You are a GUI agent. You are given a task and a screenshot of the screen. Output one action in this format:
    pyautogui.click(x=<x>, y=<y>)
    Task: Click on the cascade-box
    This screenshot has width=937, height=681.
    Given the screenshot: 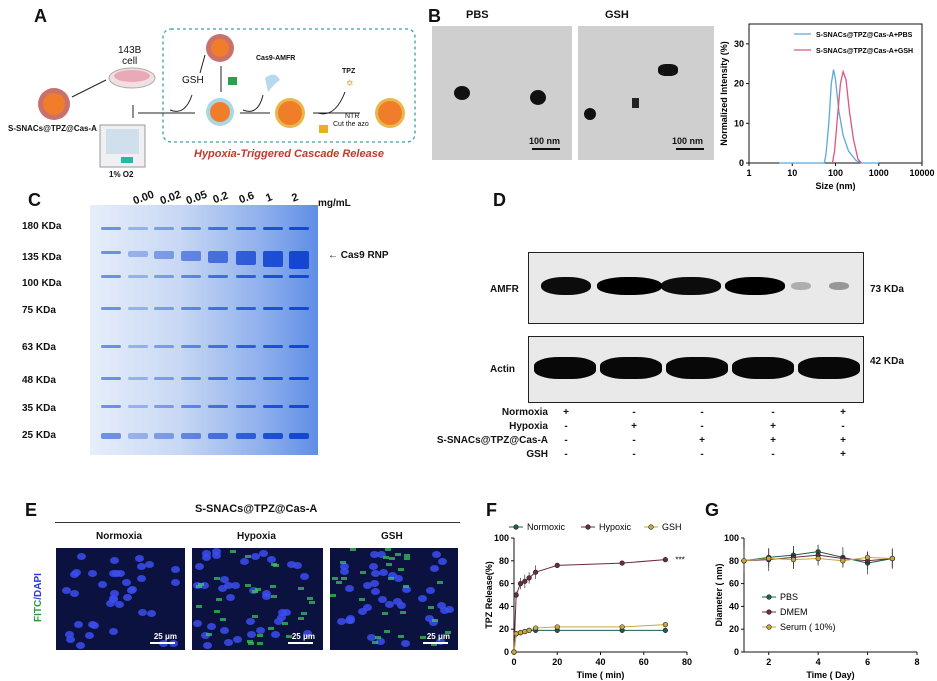 What is the action you would take?
    pyautogui.click(x=289, y=85)
    